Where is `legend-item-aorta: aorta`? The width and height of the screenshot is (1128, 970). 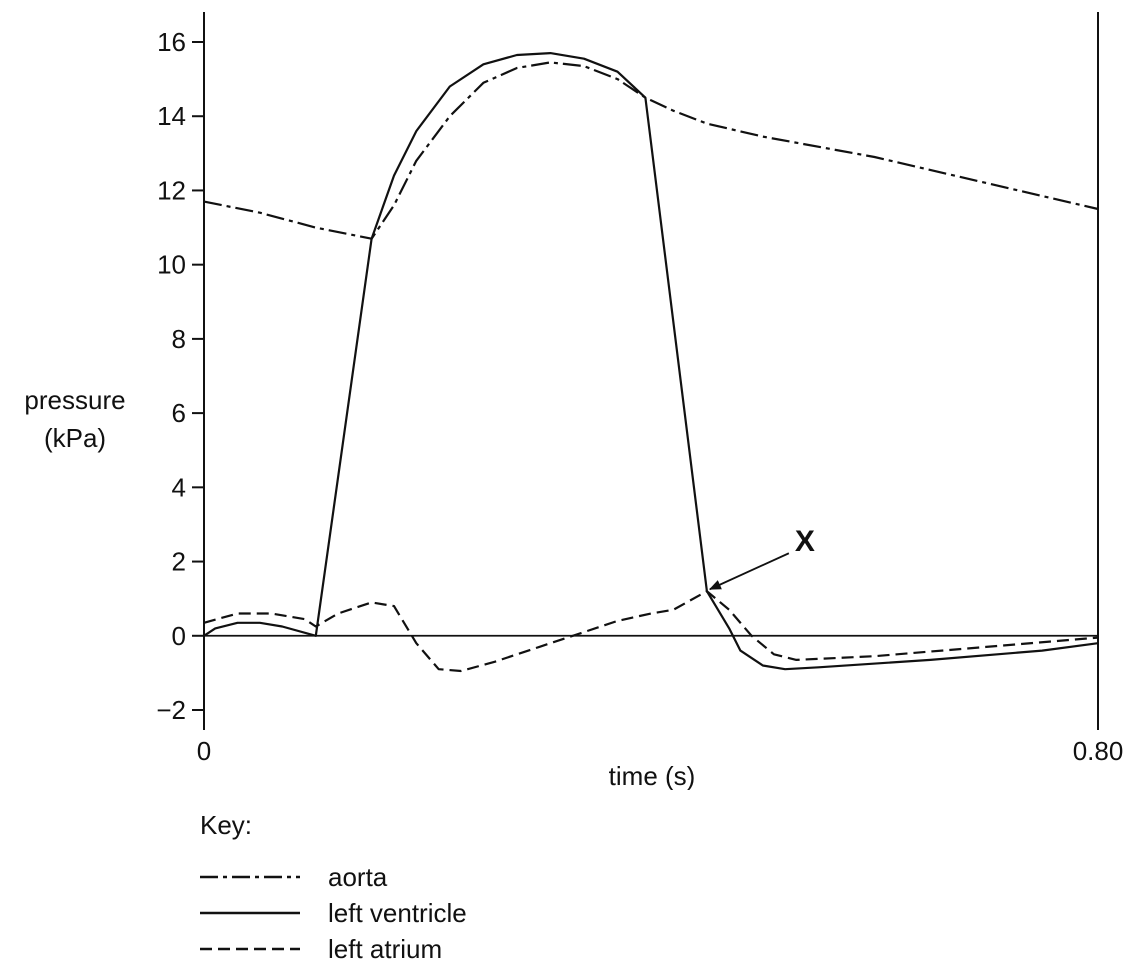 legend-item-aorta: aorta is located at coordinates (333, 877).